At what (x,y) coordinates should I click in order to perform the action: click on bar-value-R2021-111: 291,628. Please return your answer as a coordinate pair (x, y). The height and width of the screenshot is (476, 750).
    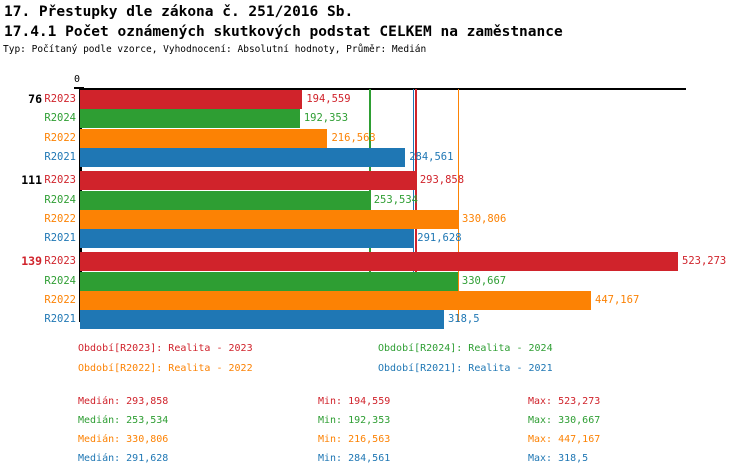
    Looking at the image, I should click on (439, 238).